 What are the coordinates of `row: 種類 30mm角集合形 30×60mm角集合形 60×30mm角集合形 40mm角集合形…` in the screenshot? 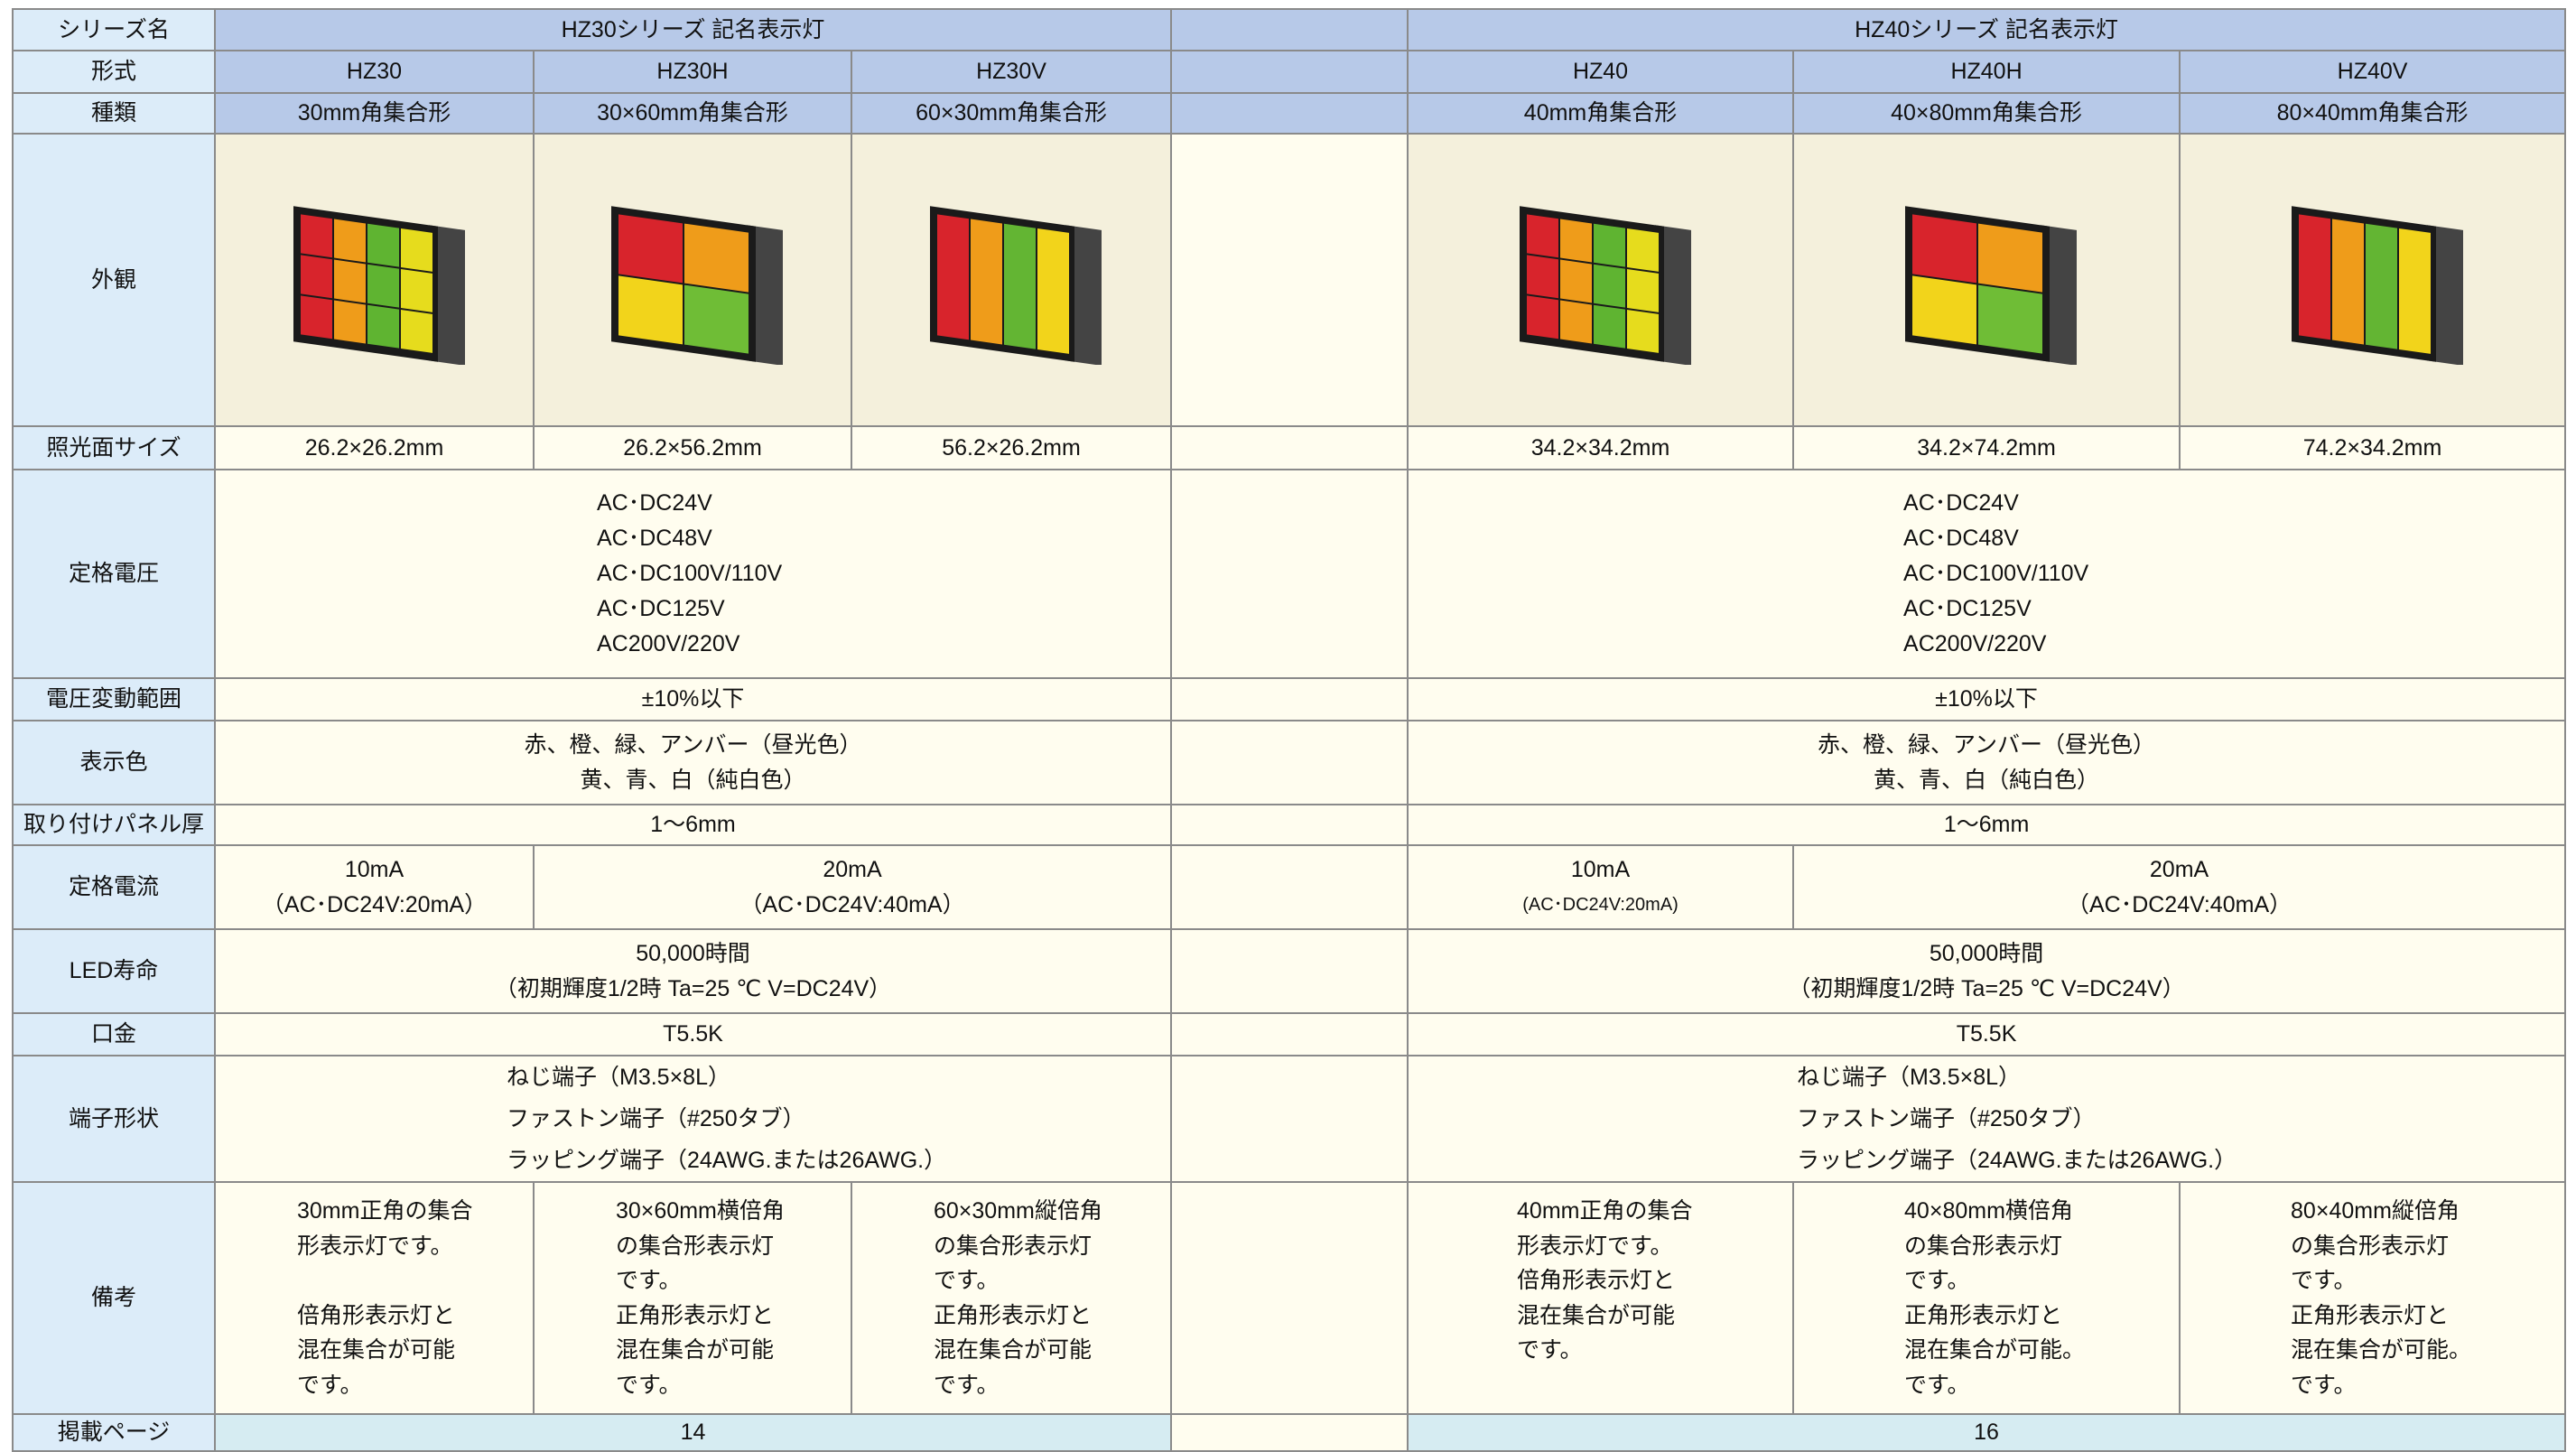 It's located at (1289, 114).